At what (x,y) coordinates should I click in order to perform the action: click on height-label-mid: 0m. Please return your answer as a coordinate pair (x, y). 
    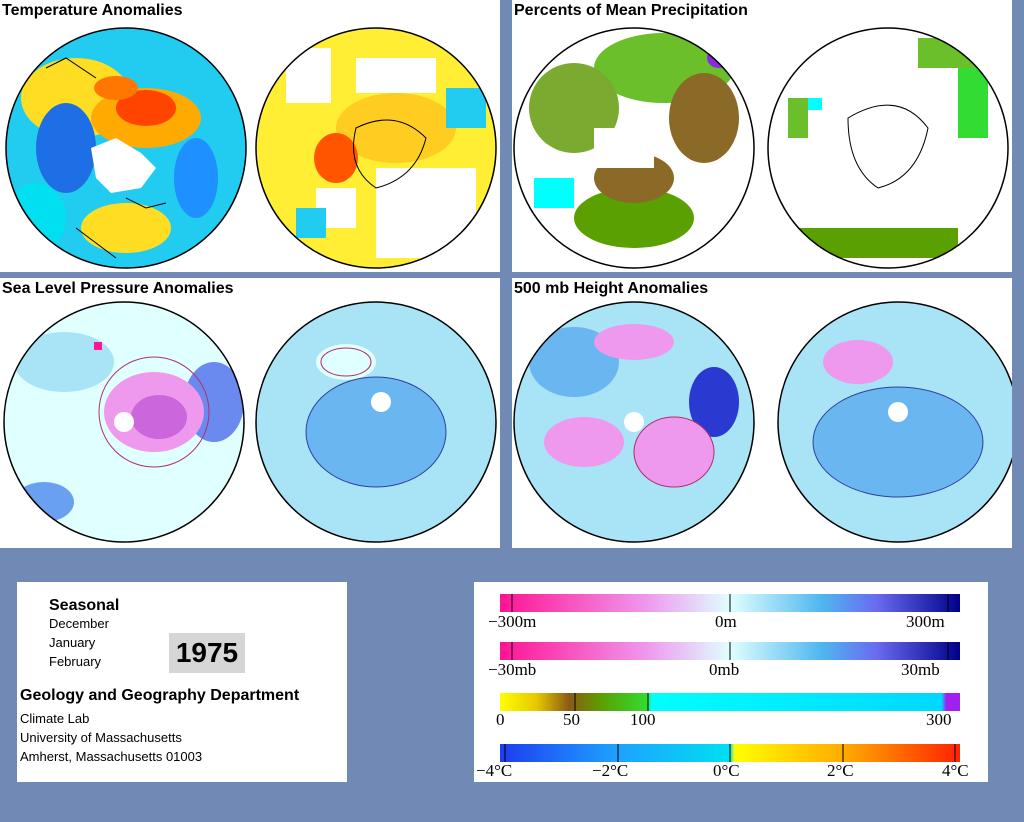
    Looking at the image, I should click on (726, 621).